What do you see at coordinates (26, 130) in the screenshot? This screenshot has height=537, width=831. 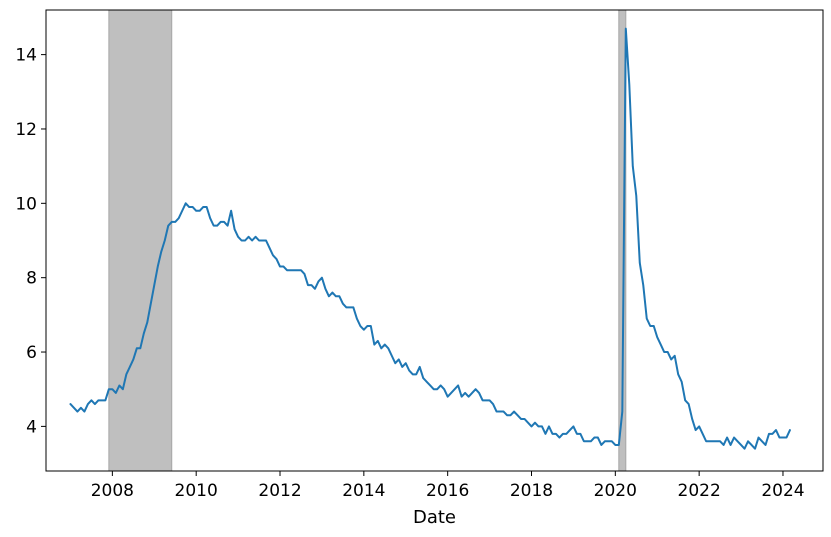 I see `y-tick-label: 12` at bounding box center [26, 130].